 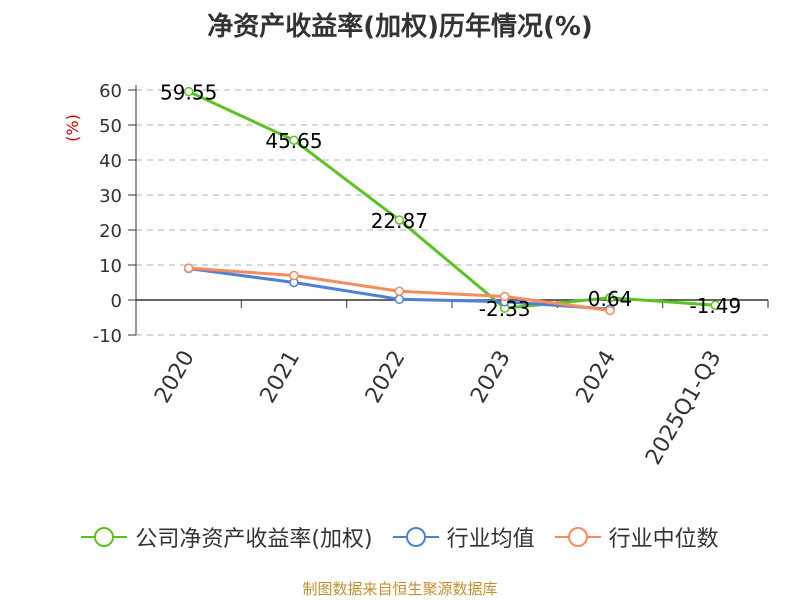 I want to click on legend-item-company: 公司净资产收益率(加权), so click(x=227, y=537).